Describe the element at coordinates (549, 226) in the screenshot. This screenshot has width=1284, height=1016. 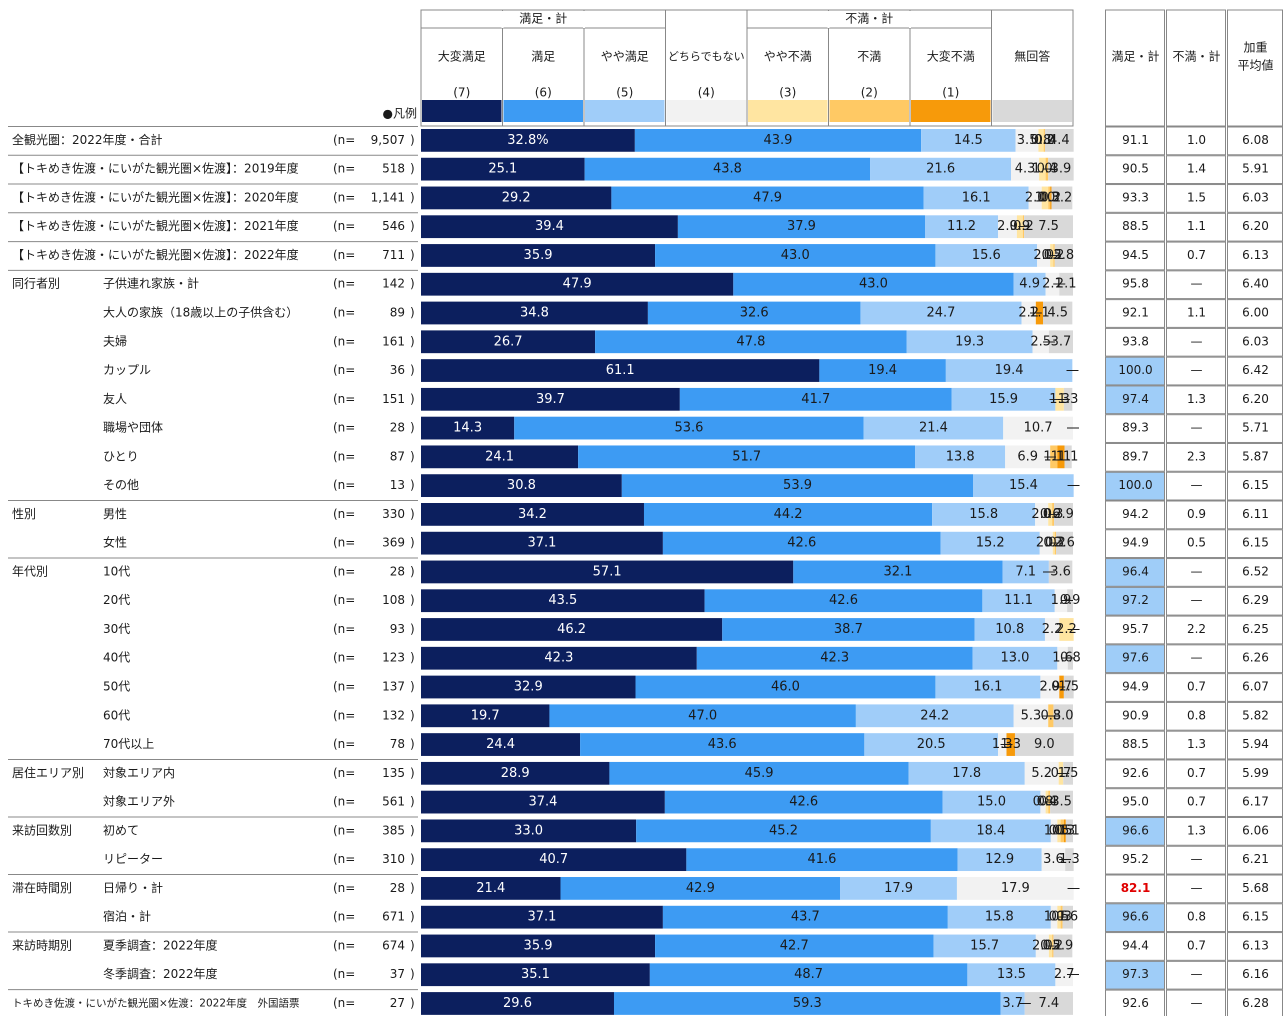
I see `bar-label: 39.4` at that location.